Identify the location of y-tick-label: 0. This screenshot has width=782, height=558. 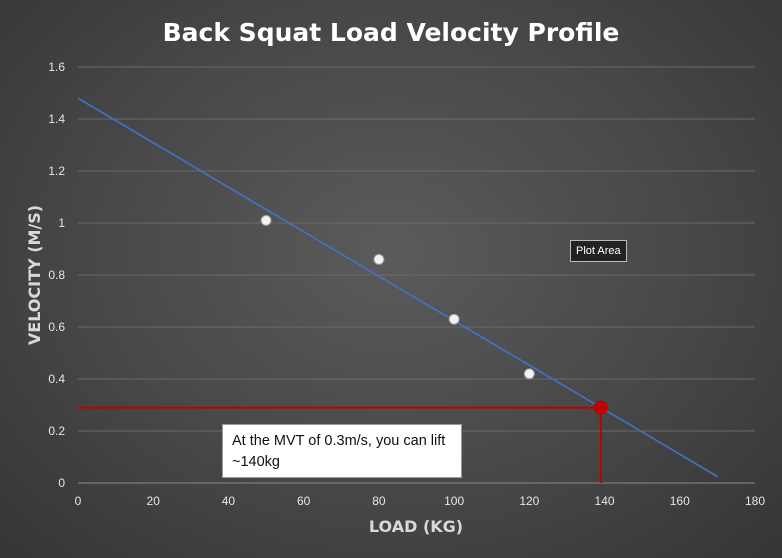
(61, 483).